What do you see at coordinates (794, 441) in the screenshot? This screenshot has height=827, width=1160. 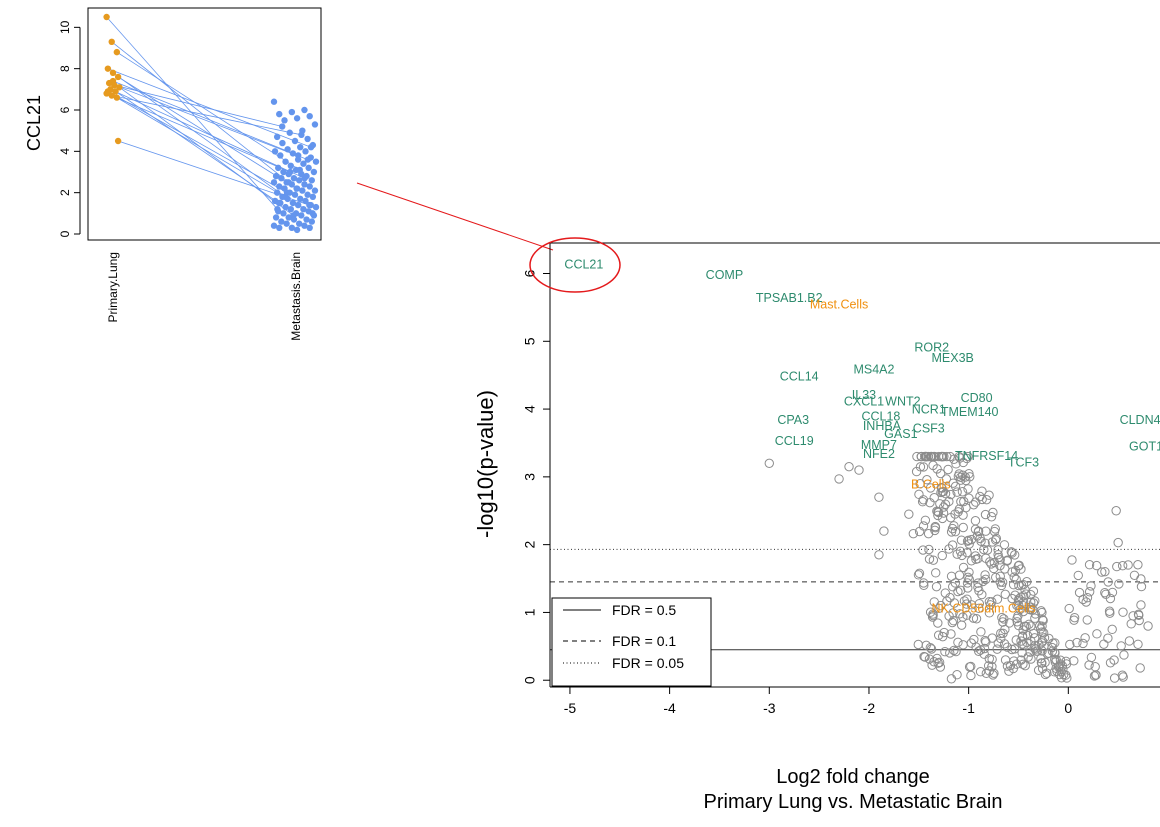 I see `gene-label: CCL19` at bounding box center [794, 441].